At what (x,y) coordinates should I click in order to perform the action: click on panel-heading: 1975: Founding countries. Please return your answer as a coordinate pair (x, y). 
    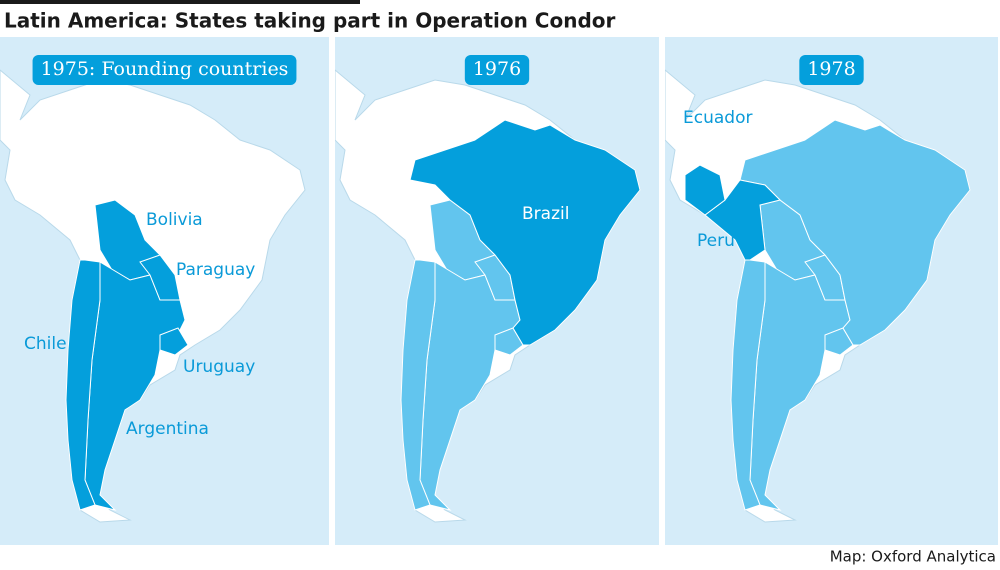
    Looking at the image, I should click on (165, 69).